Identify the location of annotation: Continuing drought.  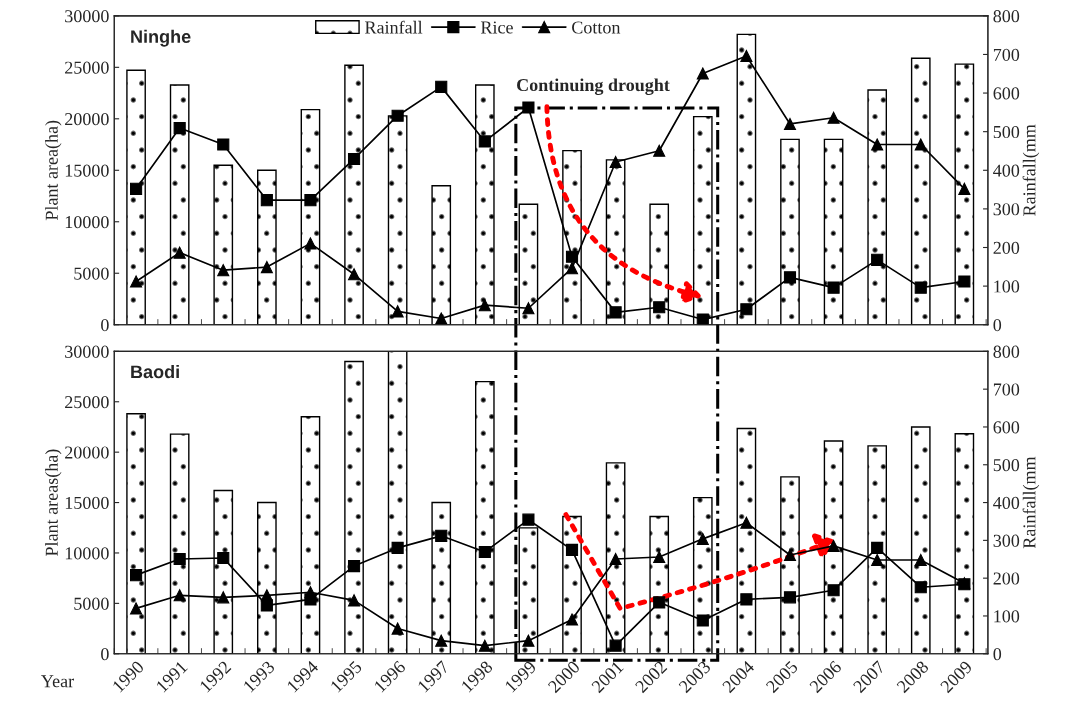
(593, 86).